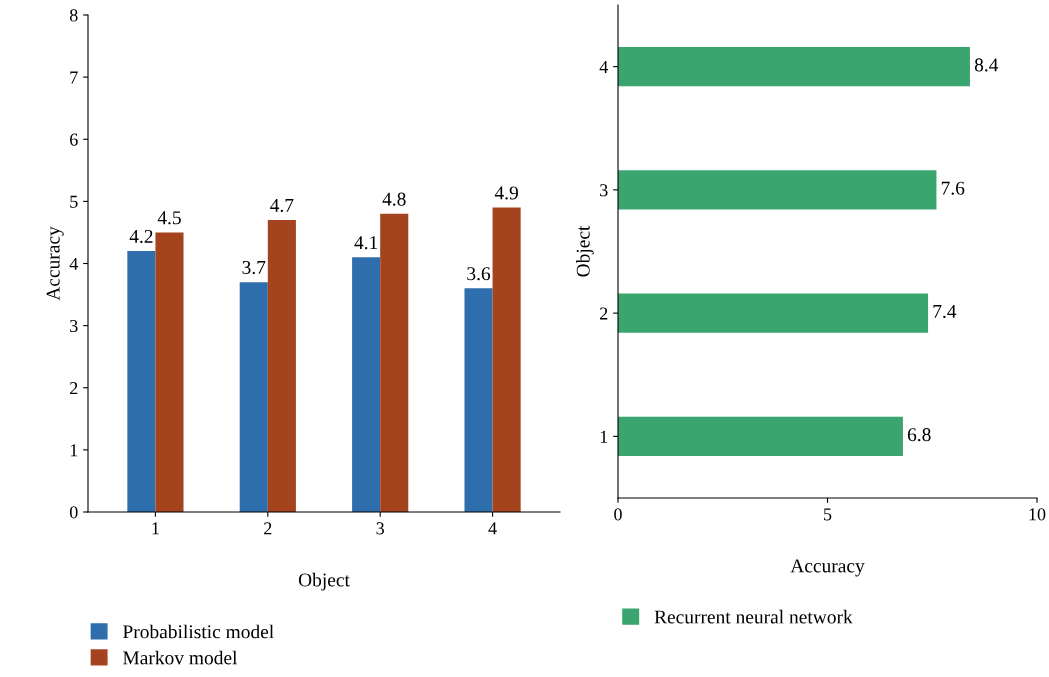 This screenshot has height=677, width=1049. What do you see at coordinates (268, 528) in the screenshot?
I see `x-tick-label: 2` at bounding box center [268, 528].